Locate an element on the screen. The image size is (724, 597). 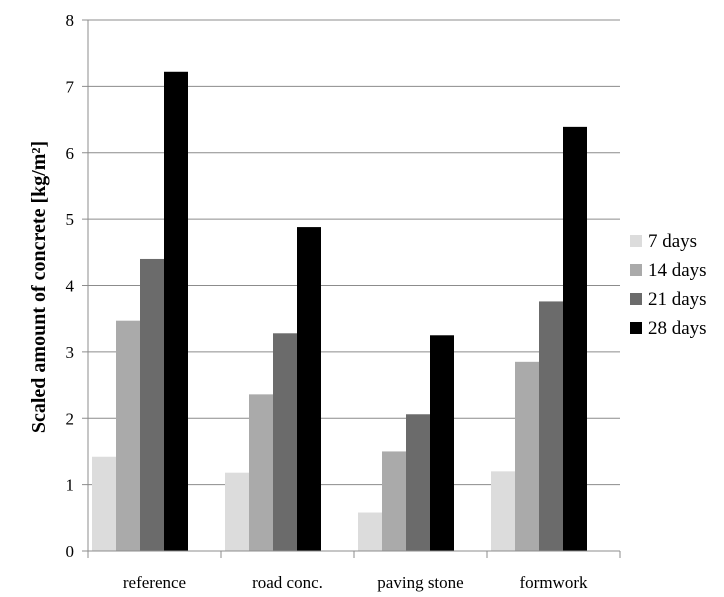
bar-21-days-reference is located at coordinates (152, 404).